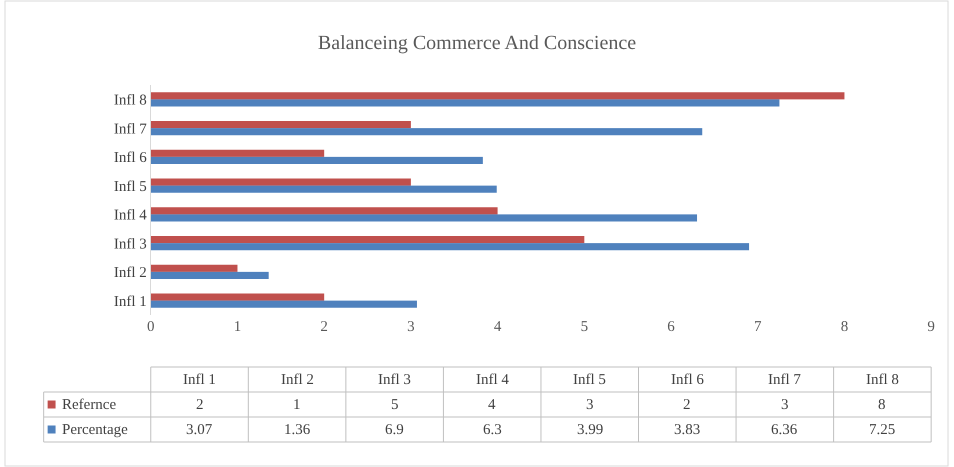 The width and height of the screenshot is (954, 467). Describe the element at coordinates (95, 430) in the screenshot. I see `legend-label: Percentage` at that location.